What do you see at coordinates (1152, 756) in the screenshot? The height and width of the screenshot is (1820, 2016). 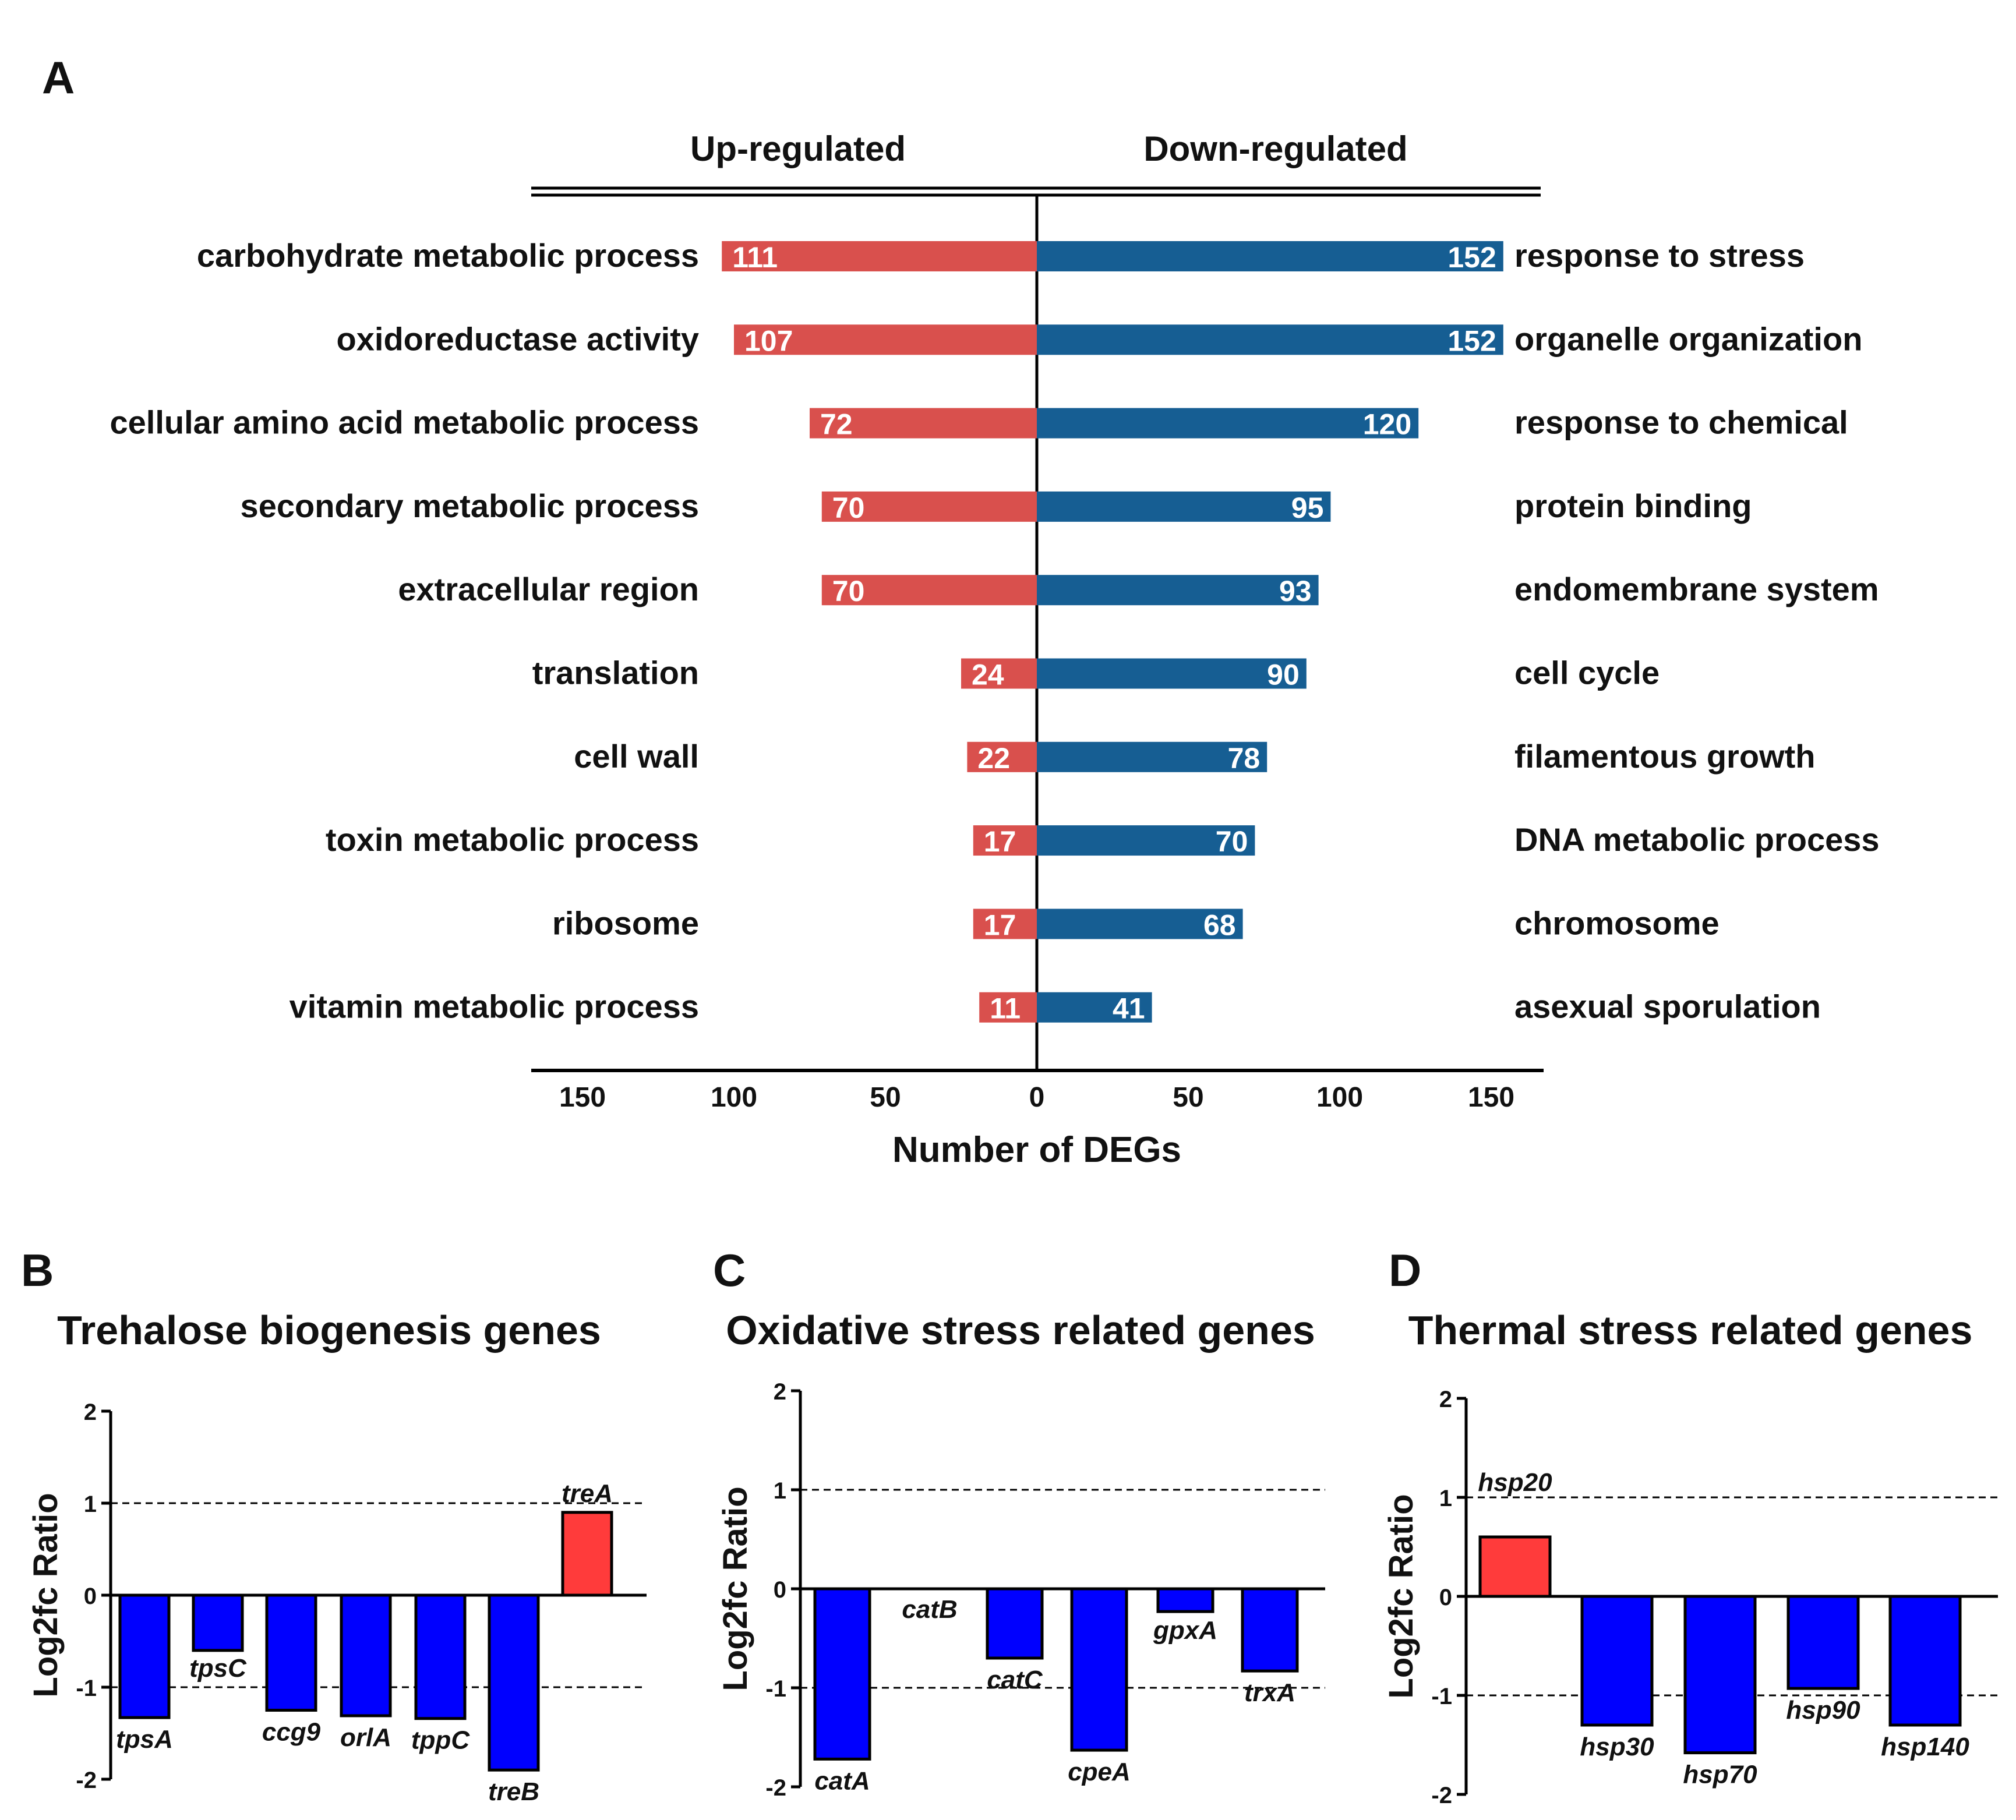 I see `down-bar-filamentous-growth` at bounding box center [1152, 756].